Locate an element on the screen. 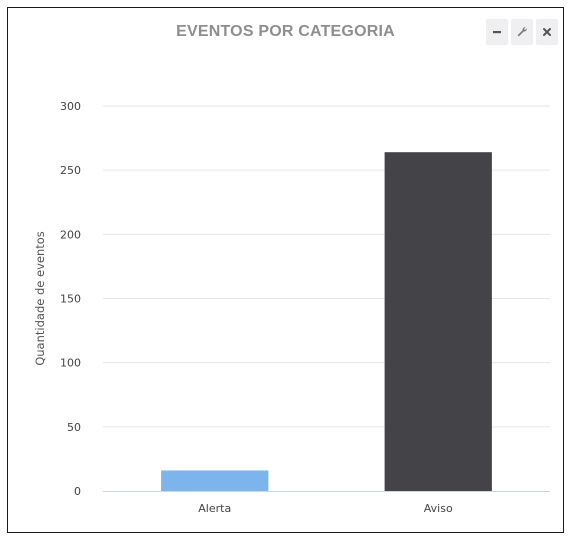 The width and height of the screenshot is (573, 541). minus-icon is located at coordinates (497, 32).